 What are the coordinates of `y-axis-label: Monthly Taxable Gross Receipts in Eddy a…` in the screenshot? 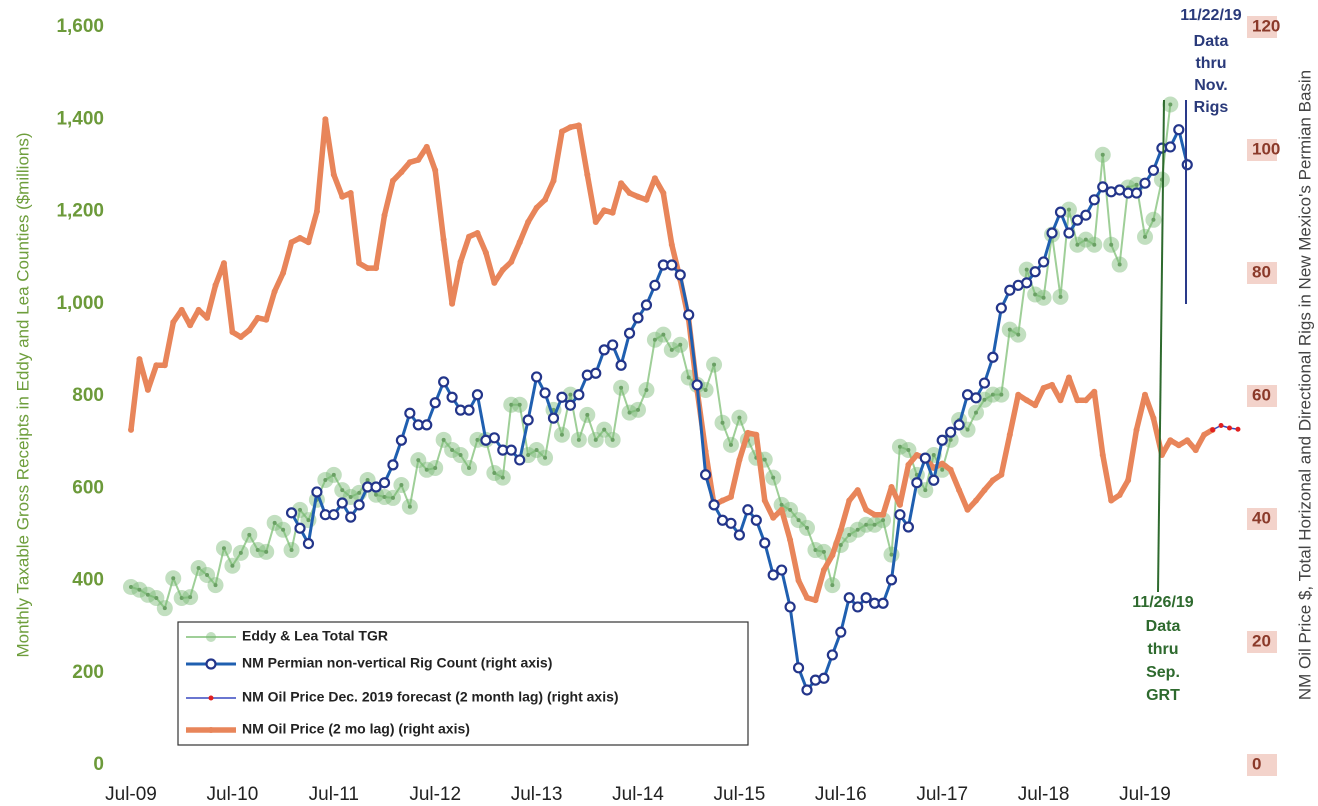 It's located at (22, 394).